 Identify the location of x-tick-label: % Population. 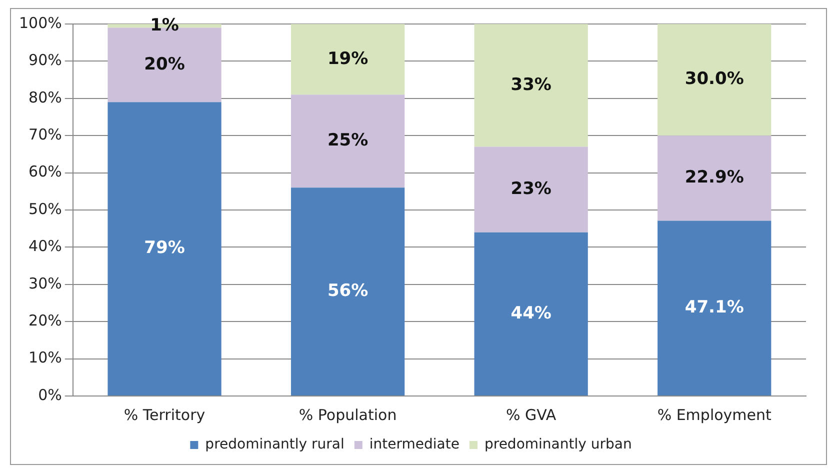
(347, 415).